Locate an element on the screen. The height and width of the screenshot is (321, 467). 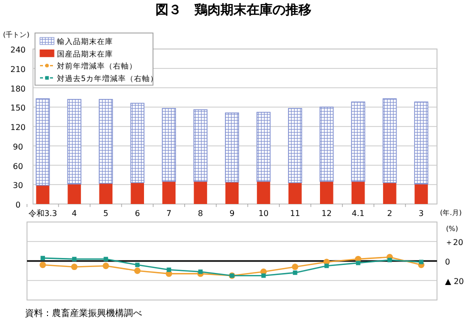
y-tick-label: ▲ 20 is located at coordinates (454, 281).